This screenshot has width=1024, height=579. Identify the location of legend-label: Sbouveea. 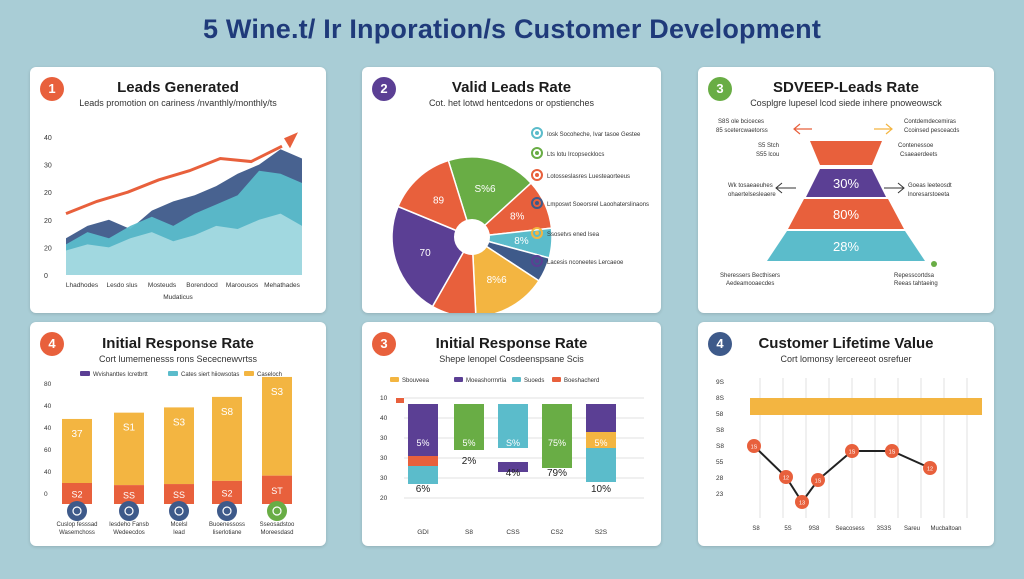
(416, 381).